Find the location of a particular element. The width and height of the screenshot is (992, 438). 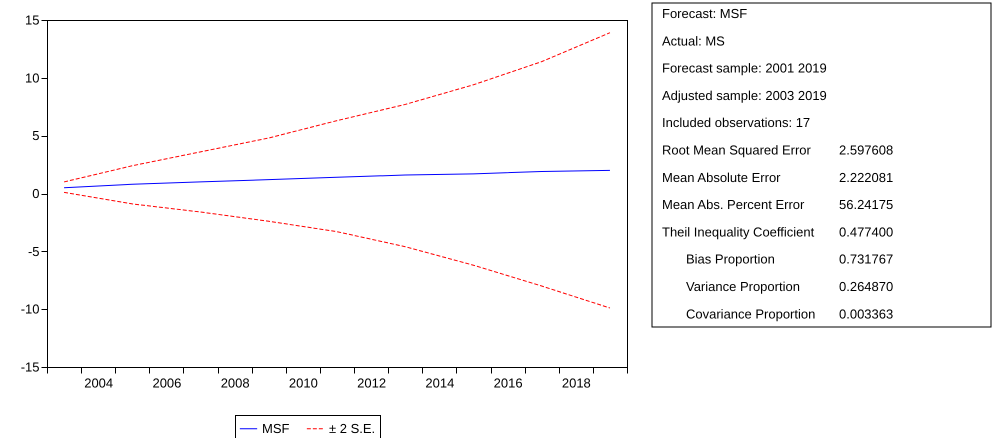

legend-label: MSF is located at coordinates (276, 428).